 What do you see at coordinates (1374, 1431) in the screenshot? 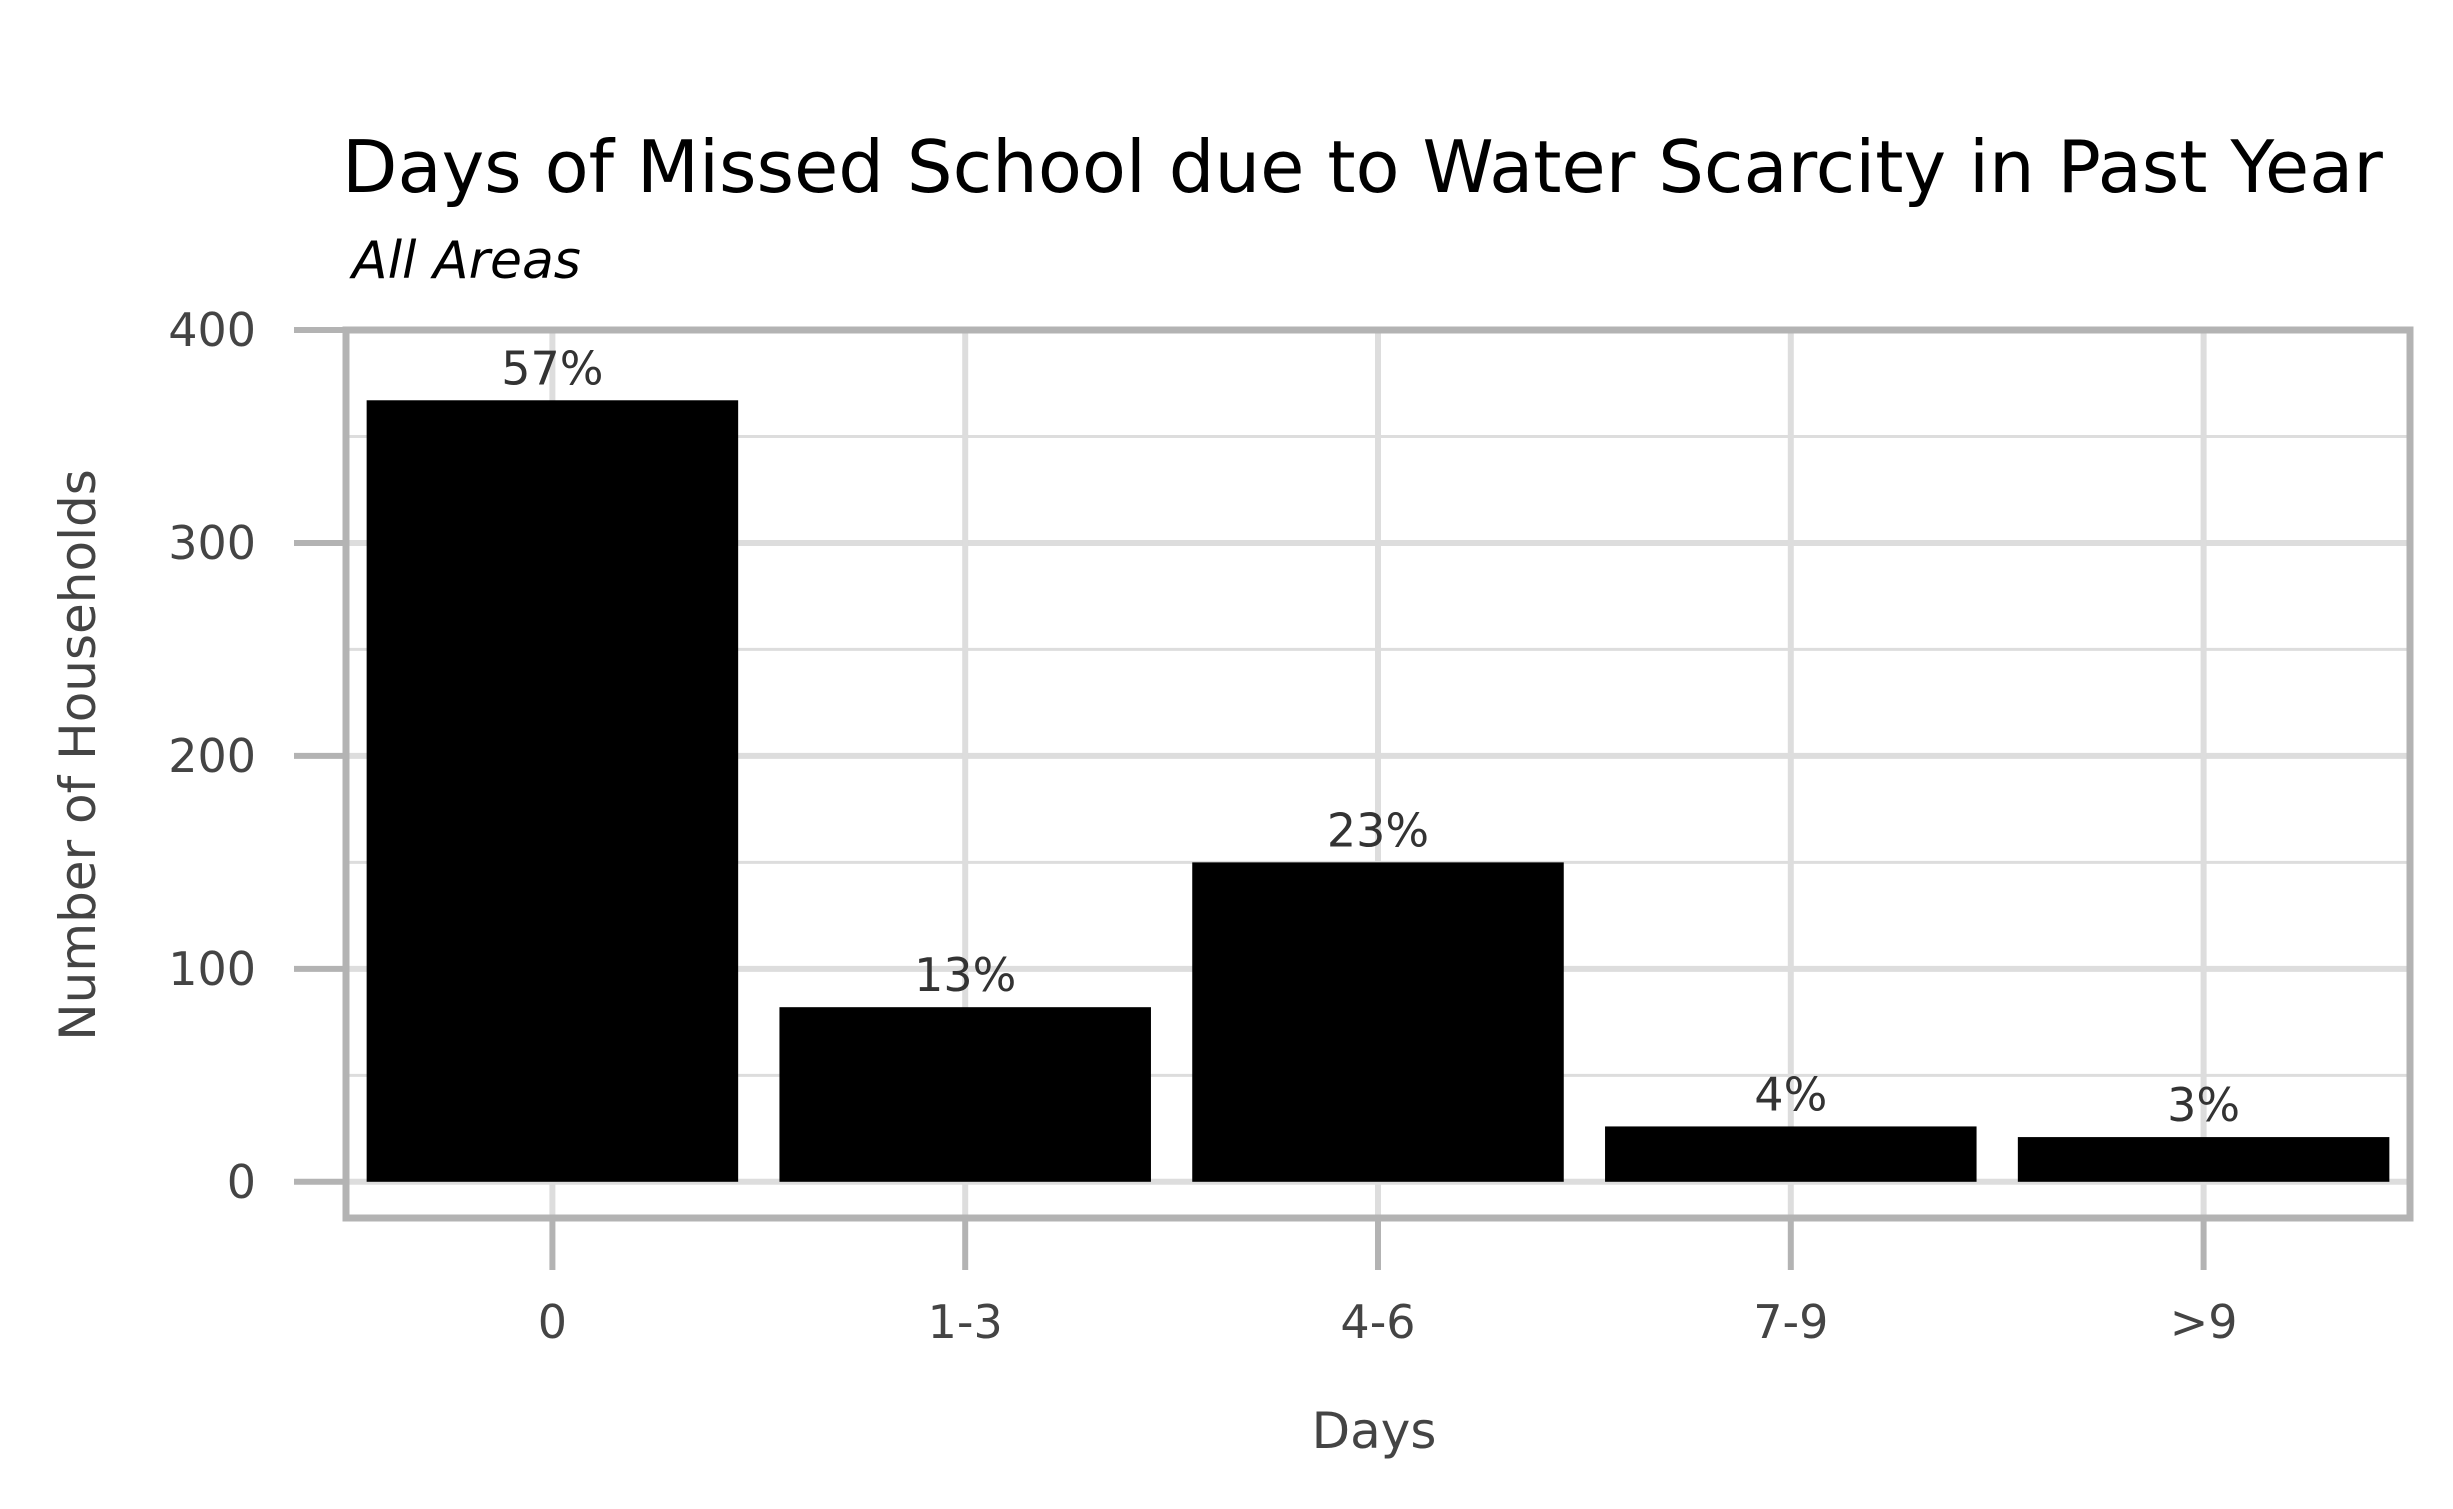
I see `x-axis-label: Days` at bounding box center [1374, 1431].